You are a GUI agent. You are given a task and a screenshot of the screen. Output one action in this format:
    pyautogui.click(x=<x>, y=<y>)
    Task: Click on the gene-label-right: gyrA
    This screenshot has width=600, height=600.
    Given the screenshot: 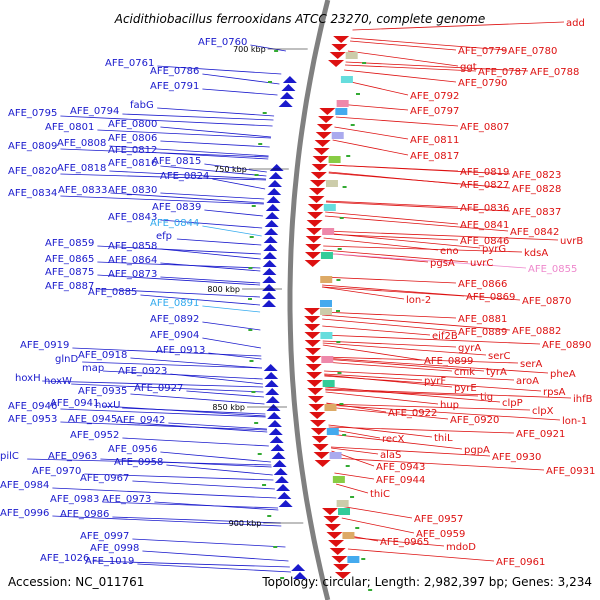 What is the action you would take?
    pyautogui.click(x=469, y=348)
    